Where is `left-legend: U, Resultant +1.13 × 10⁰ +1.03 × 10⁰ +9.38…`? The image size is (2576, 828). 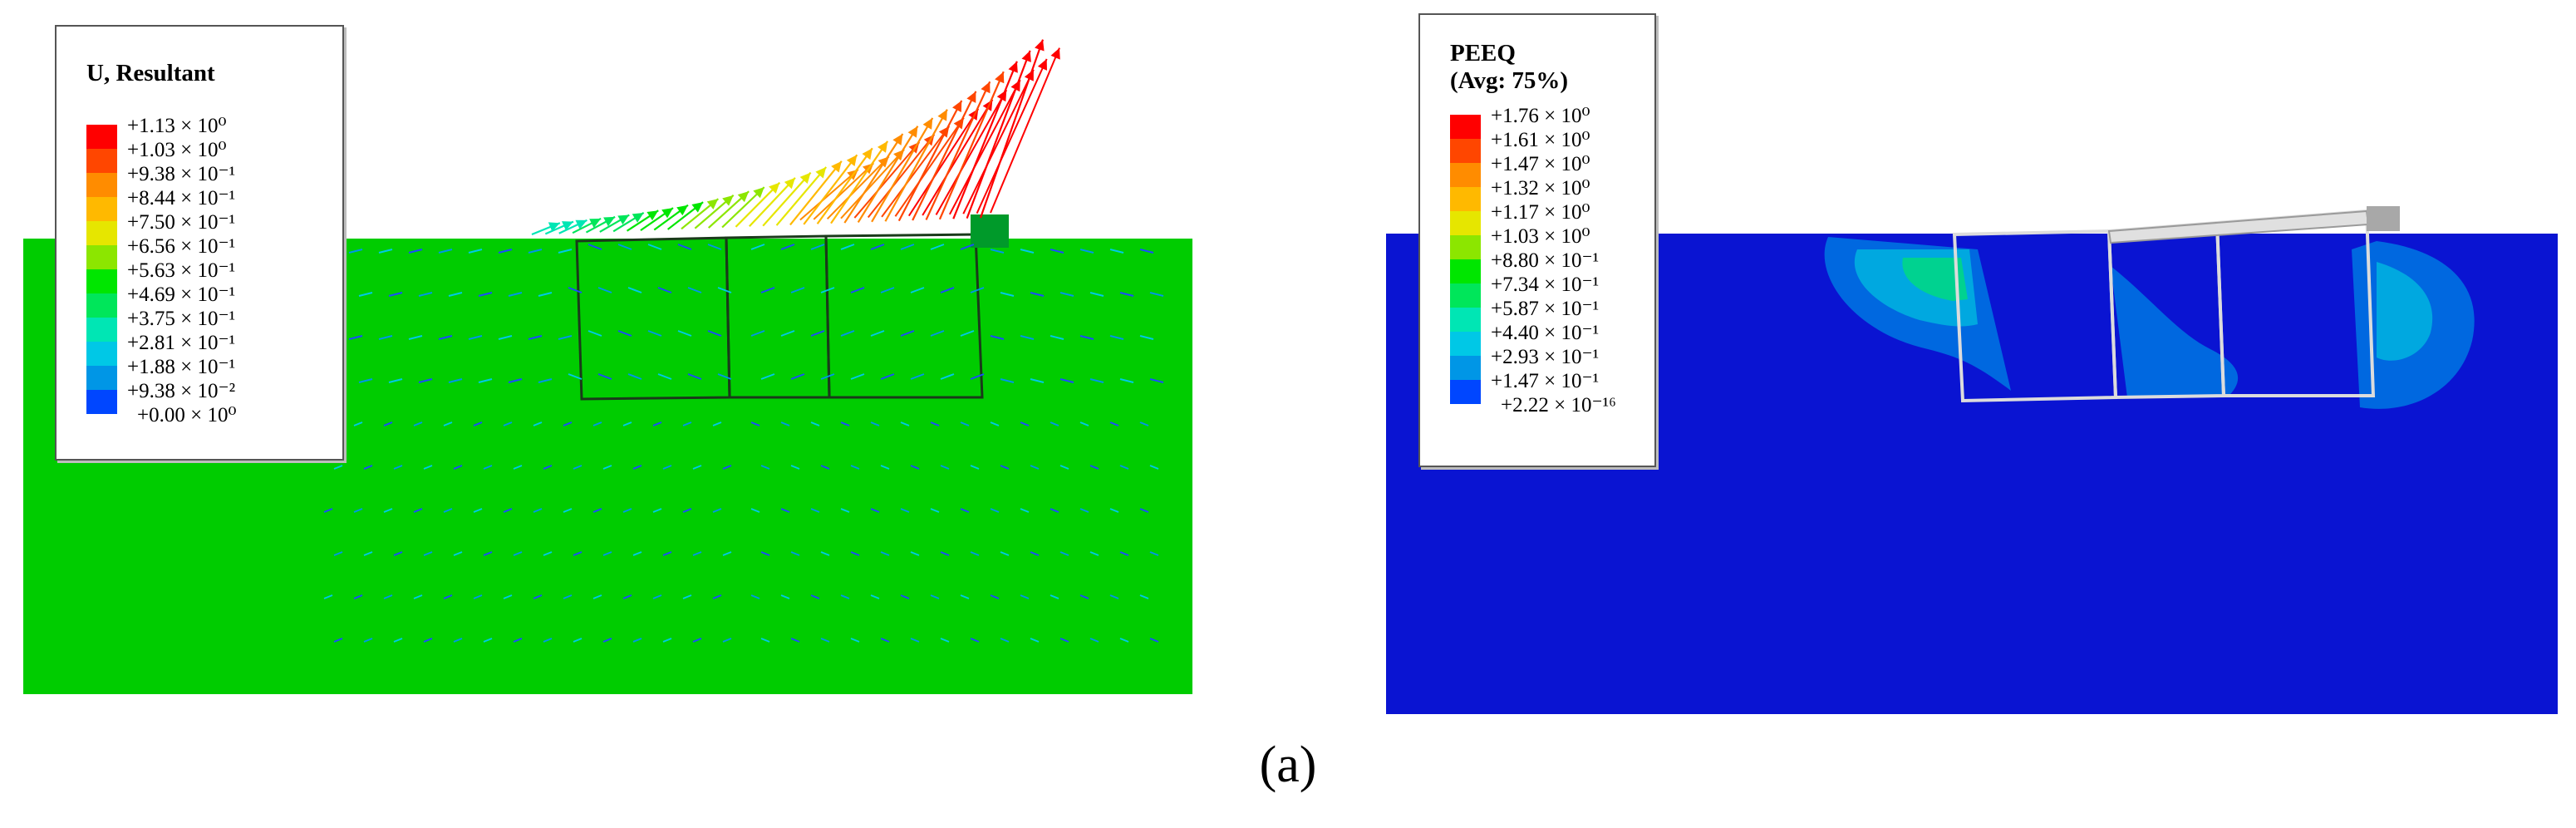
left-legend: U, Resultant +1.13 × 10⁰ +1.03 × 10⁰ +9.38… is located at coordinates (199, 243).